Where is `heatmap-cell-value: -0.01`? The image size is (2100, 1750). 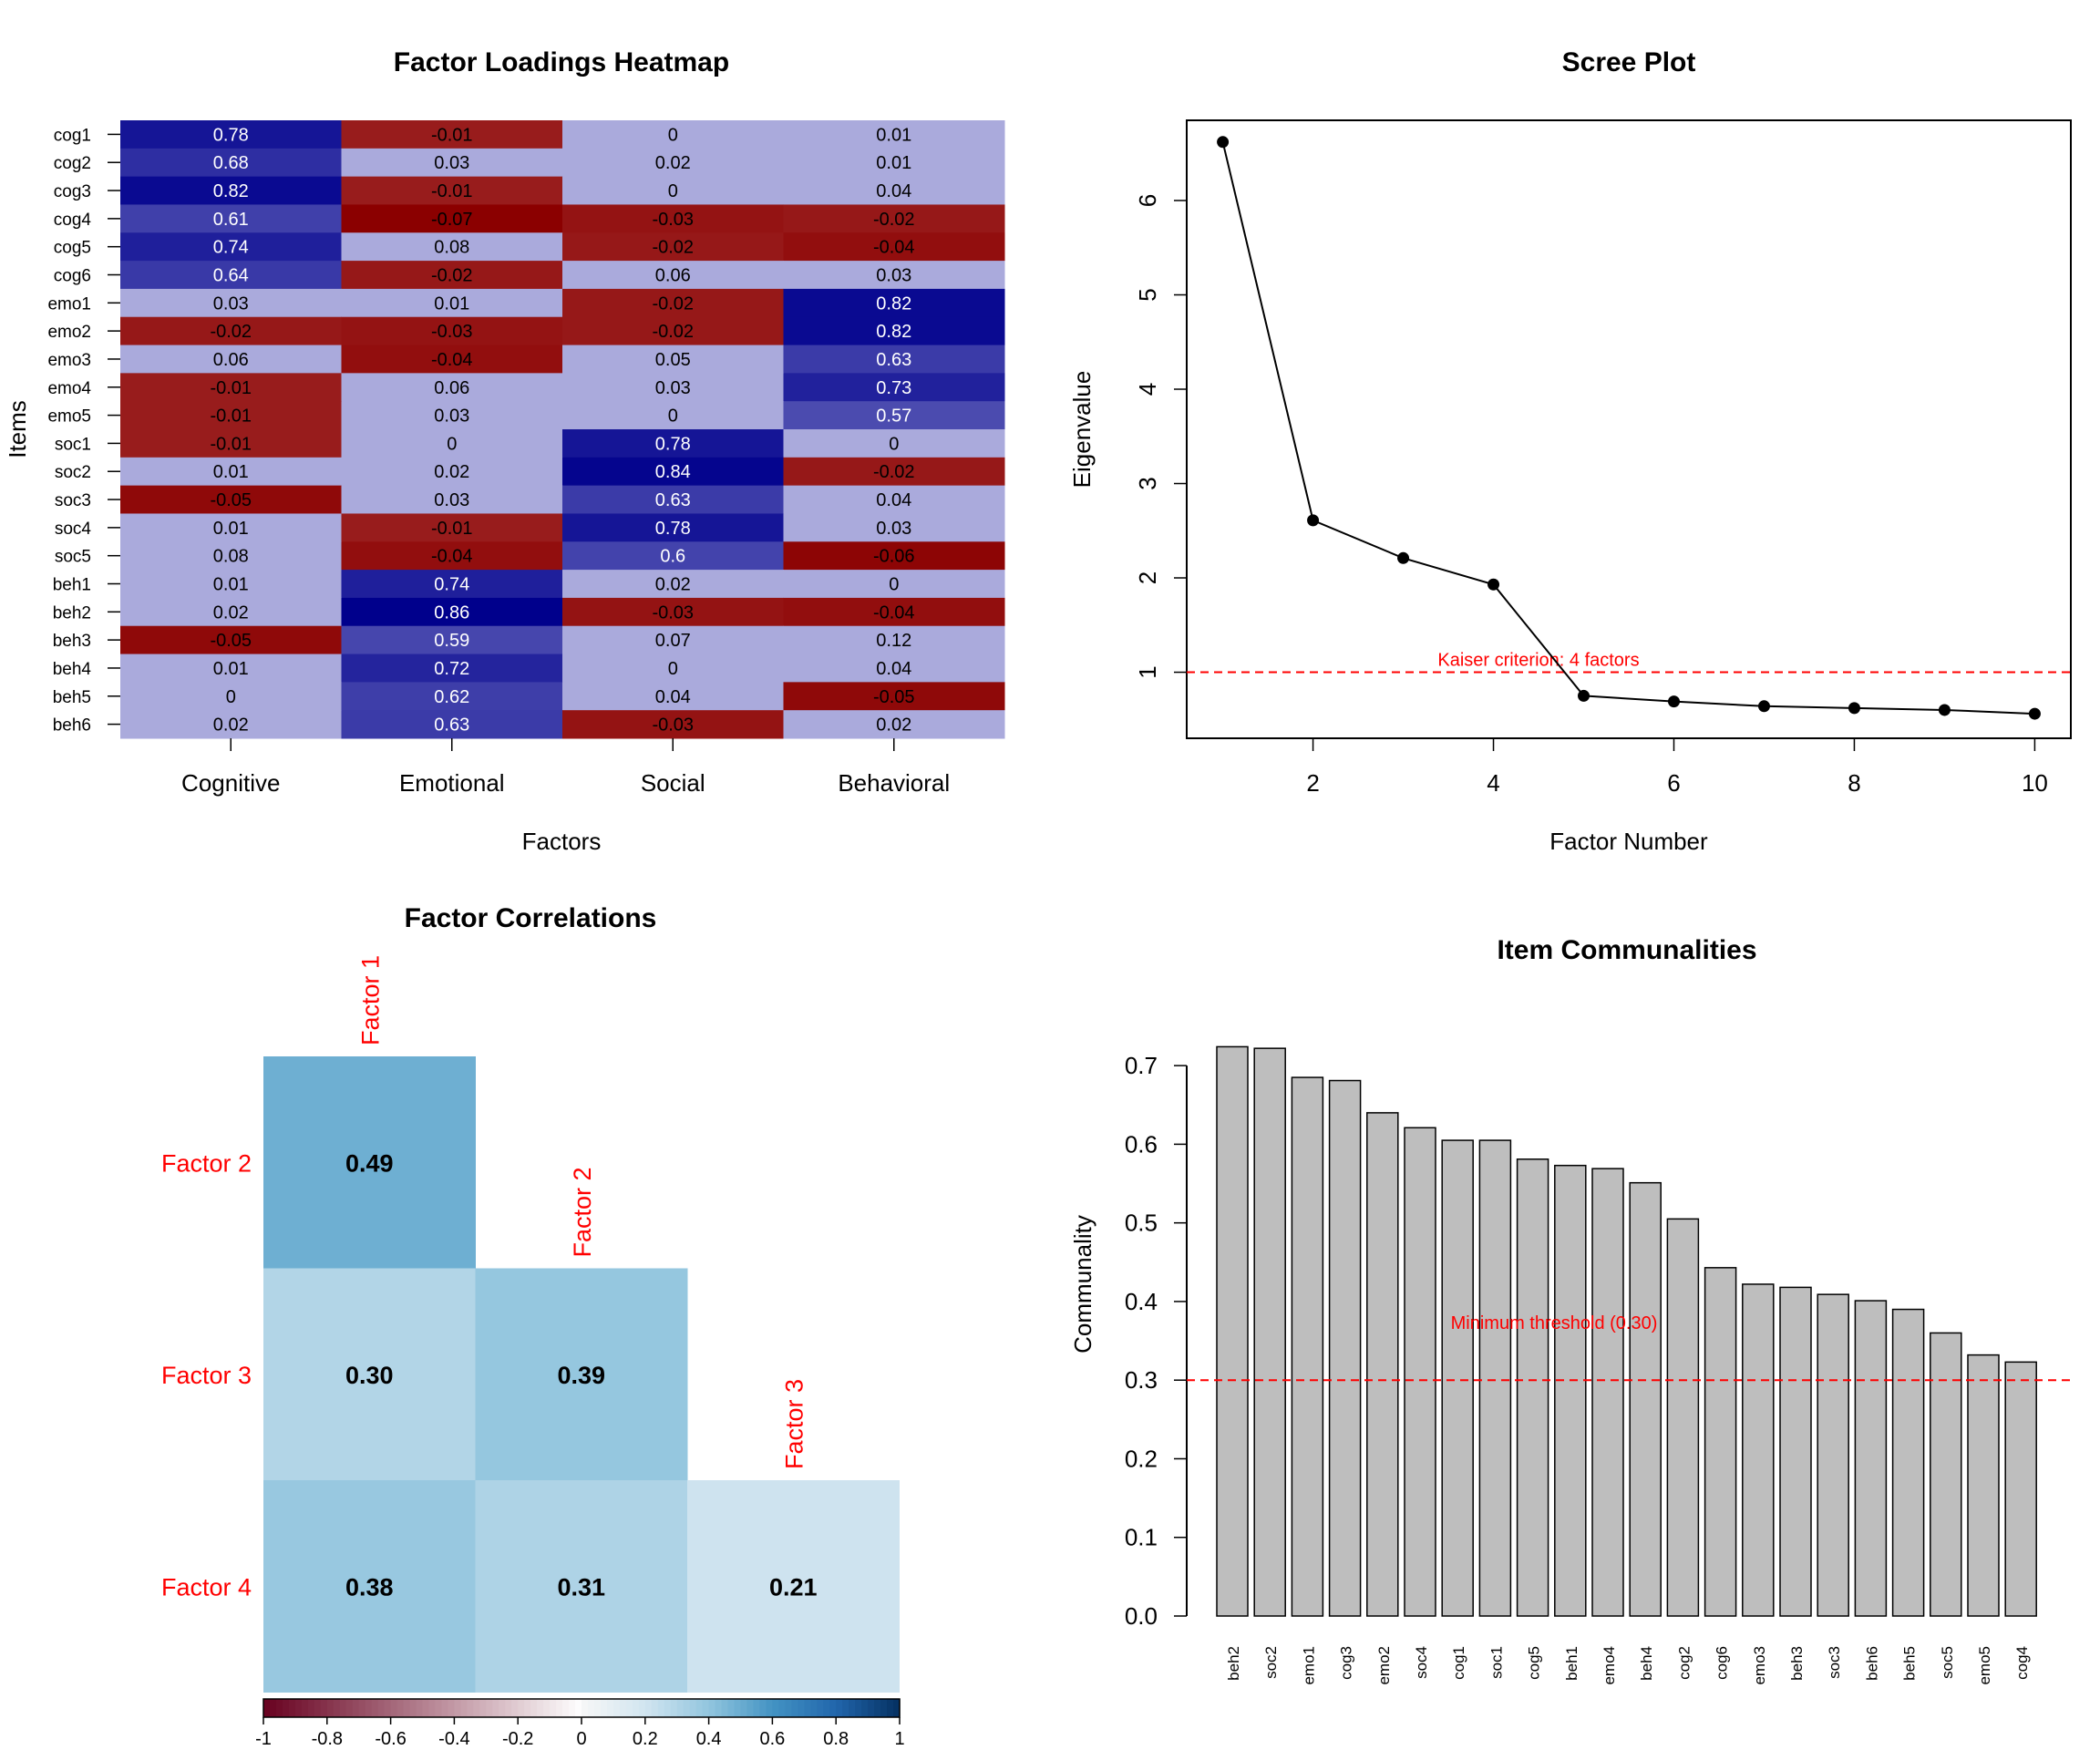
heatmap-cell-value: -0.01 is located at coordinates (231, 444).